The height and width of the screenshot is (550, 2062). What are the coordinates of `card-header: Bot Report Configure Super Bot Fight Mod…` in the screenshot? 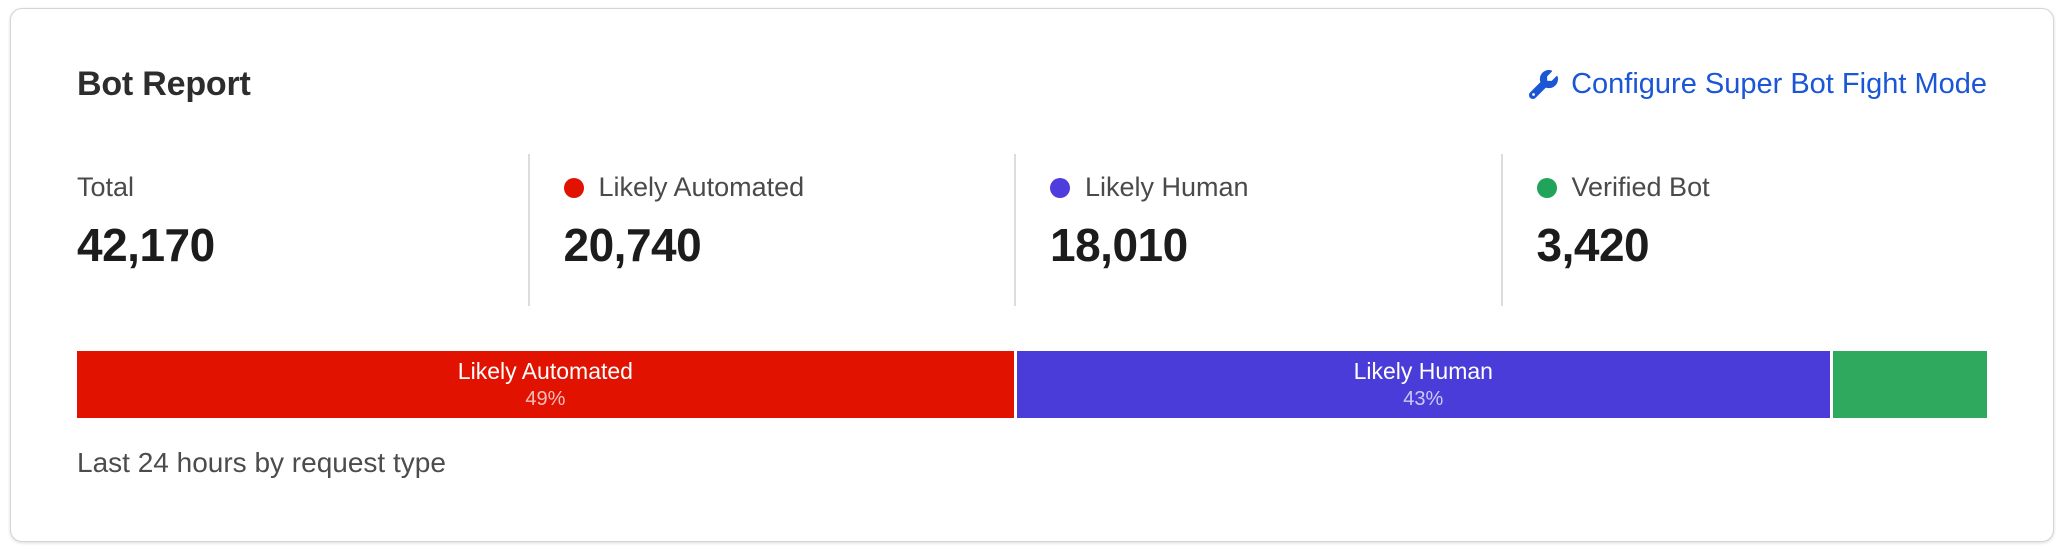 It's located at (1032, 84).